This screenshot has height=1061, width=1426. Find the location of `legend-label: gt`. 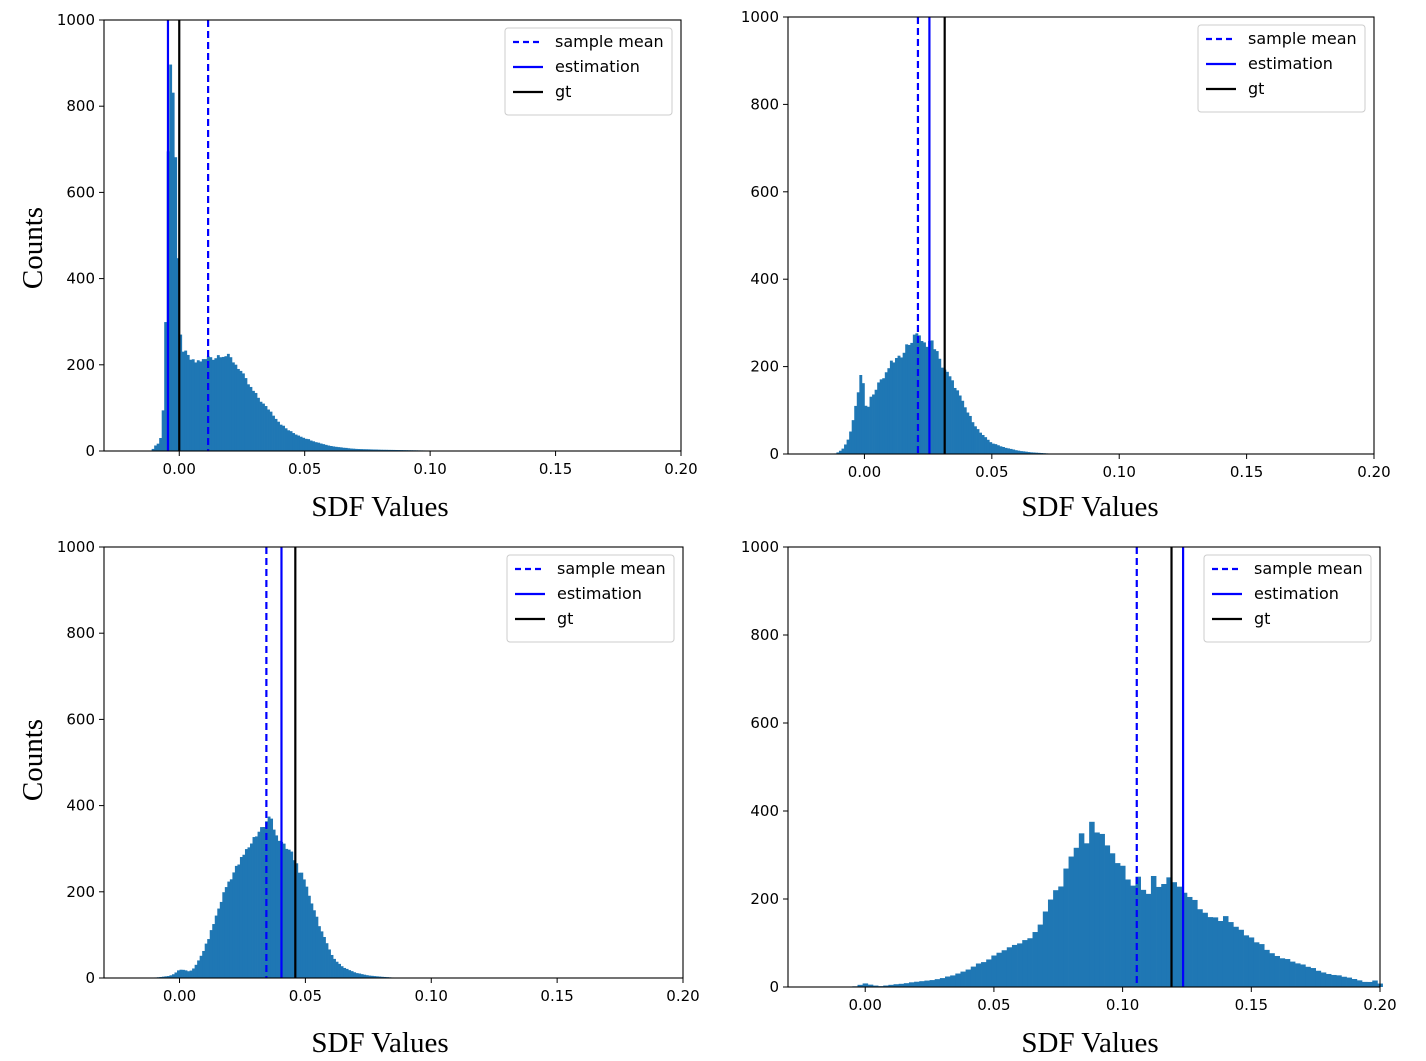

legend-label: gt is located at coordinates (1256, 88).